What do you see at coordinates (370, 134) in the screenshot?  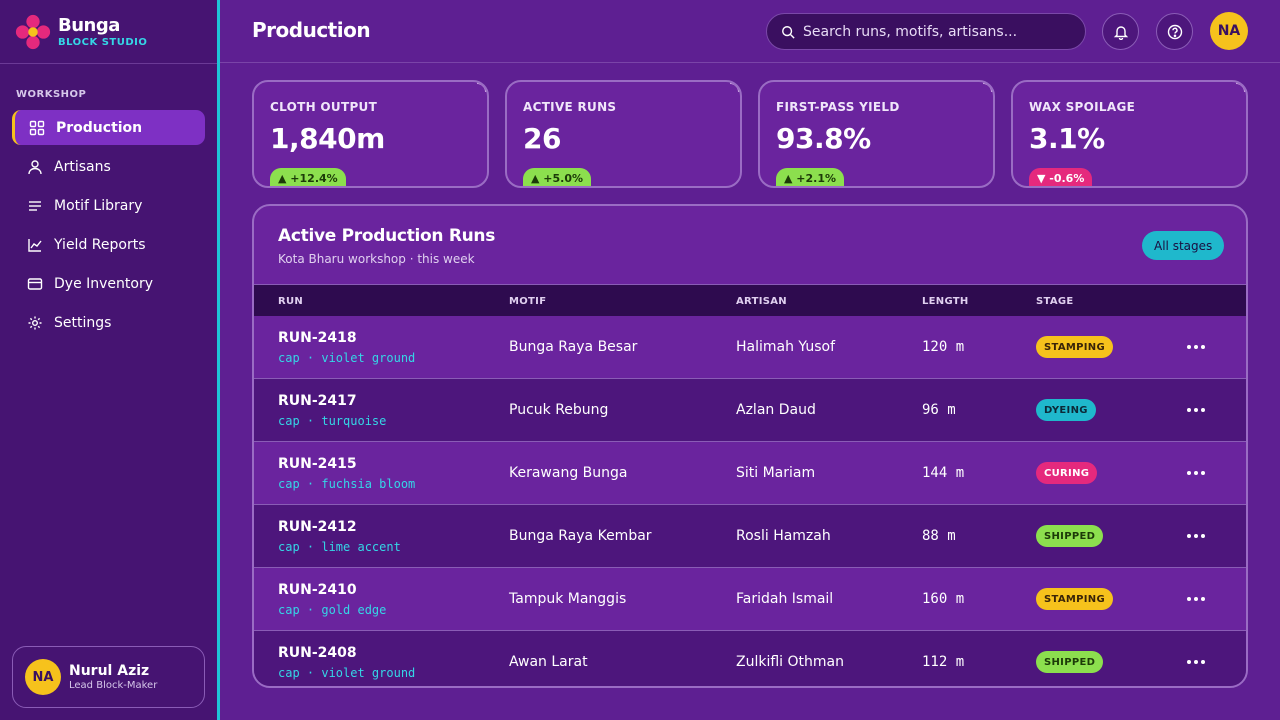 I see `kpi-card-cloth-output: CLOTH OUTPUT 1,840m ▲ +12.4%` at bounding box center [370, 134].